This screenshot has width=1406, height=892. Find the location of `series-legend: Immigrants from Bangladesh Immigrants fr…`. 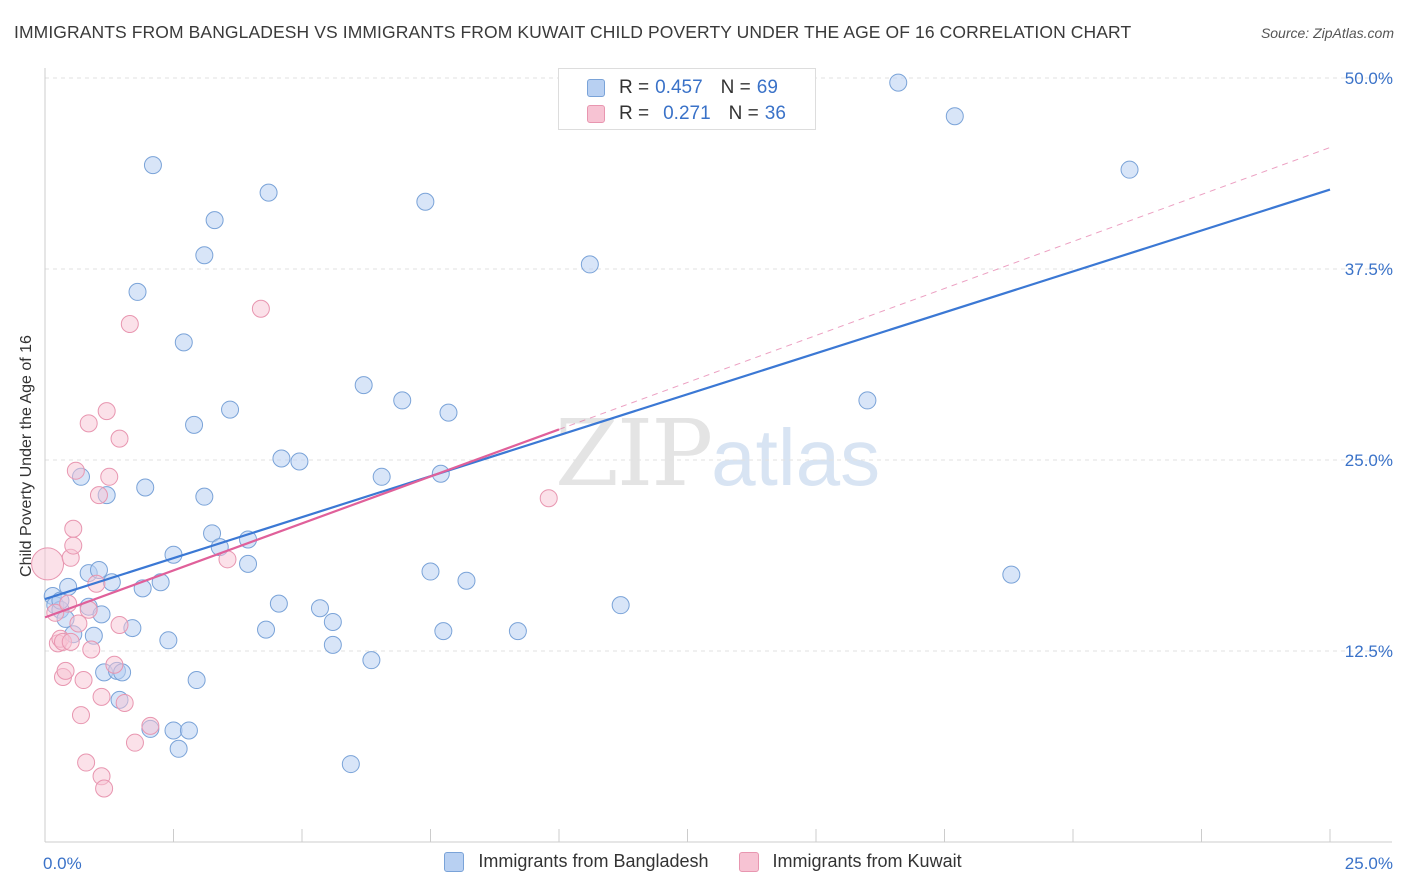

series-legend: Immigrants from Bangladesh Immigrants fr… is located at coordinates (703, 861).